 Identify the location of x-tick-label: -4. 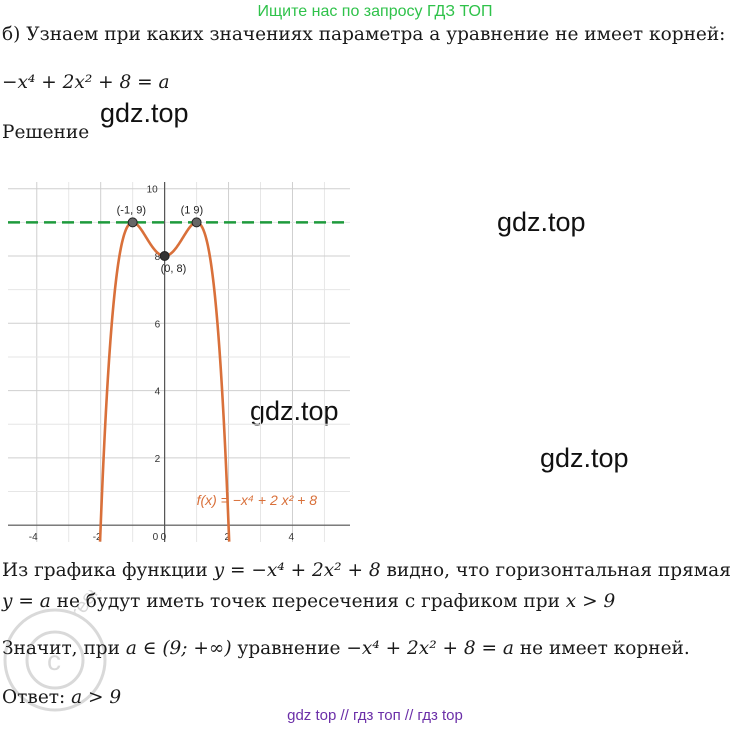
(33, 537).